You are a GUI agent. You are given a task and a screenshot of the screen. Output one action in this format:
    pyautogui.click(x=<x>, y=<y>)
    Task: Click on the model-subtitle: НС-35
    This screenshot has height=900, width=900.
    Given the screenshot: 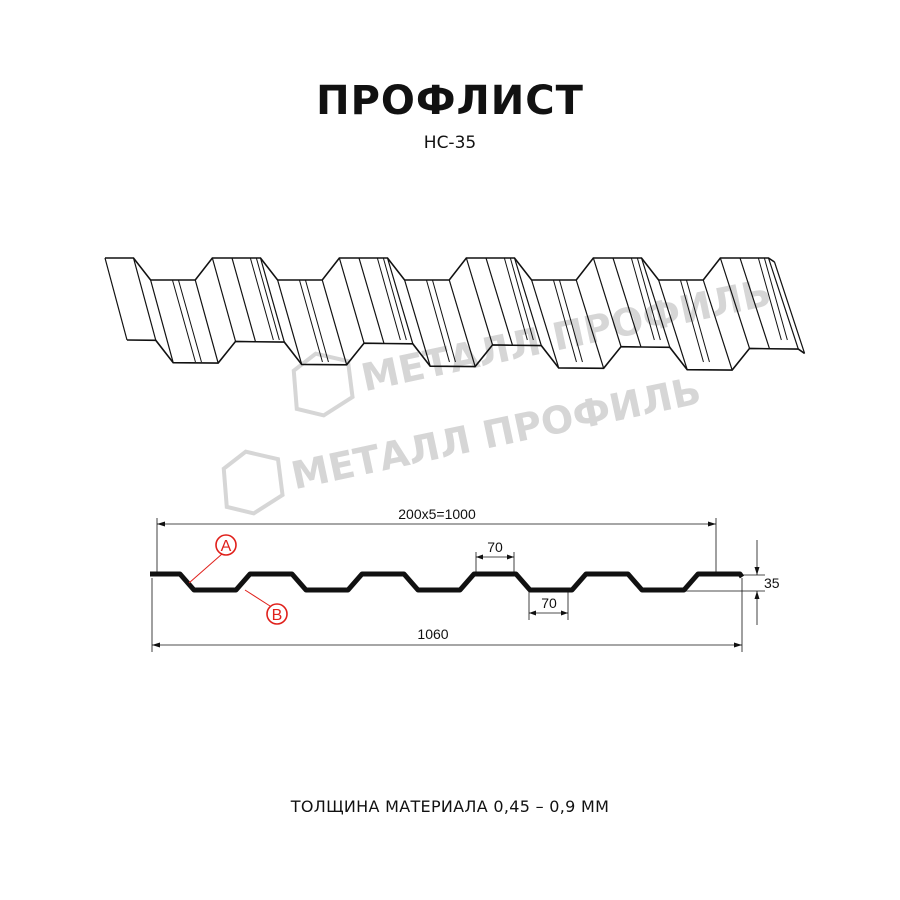 What is the action you would take?
    pyautogui.click(x=450, y=143)
    